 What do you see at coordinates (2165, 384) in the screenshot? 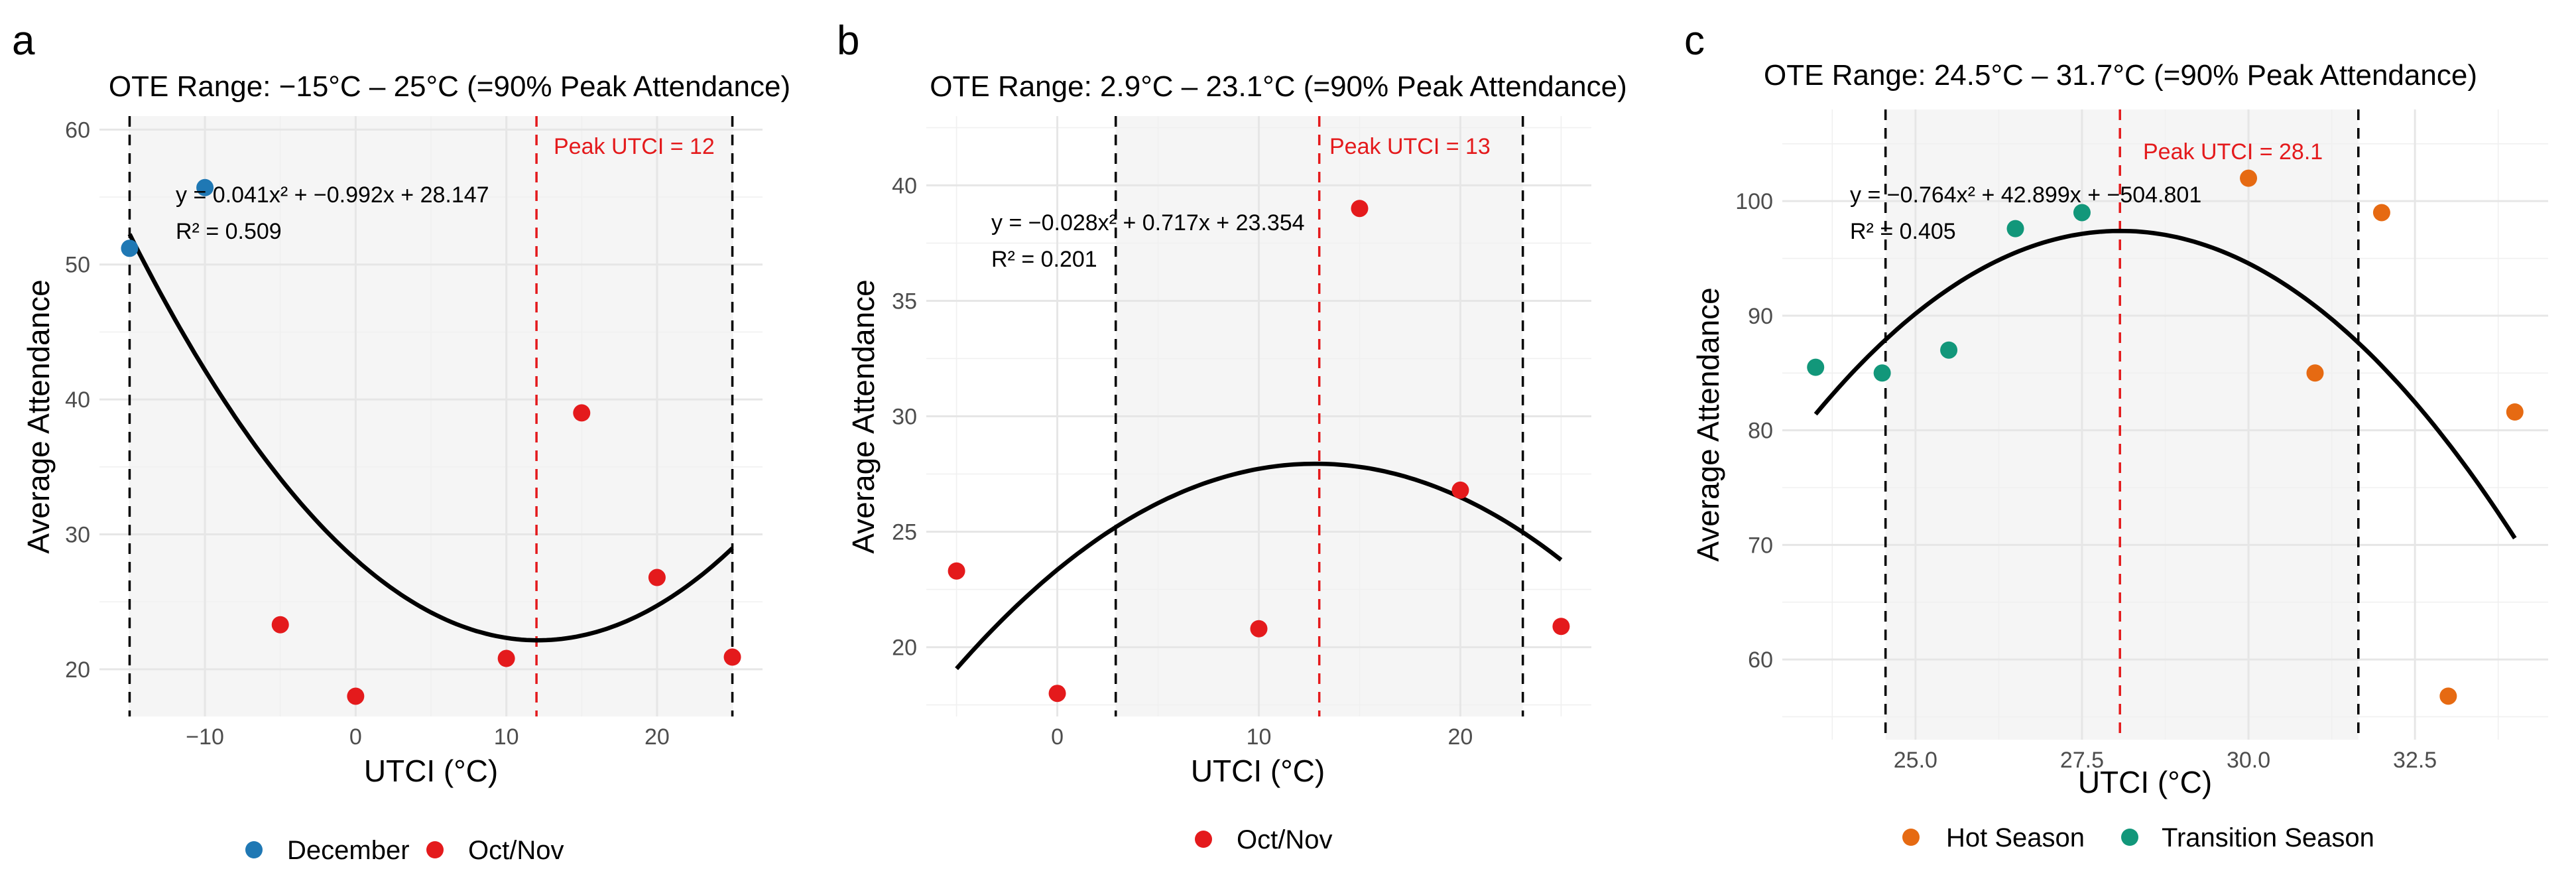
I see `quadratic-fit-curve` at bounding box center [2165, 384].